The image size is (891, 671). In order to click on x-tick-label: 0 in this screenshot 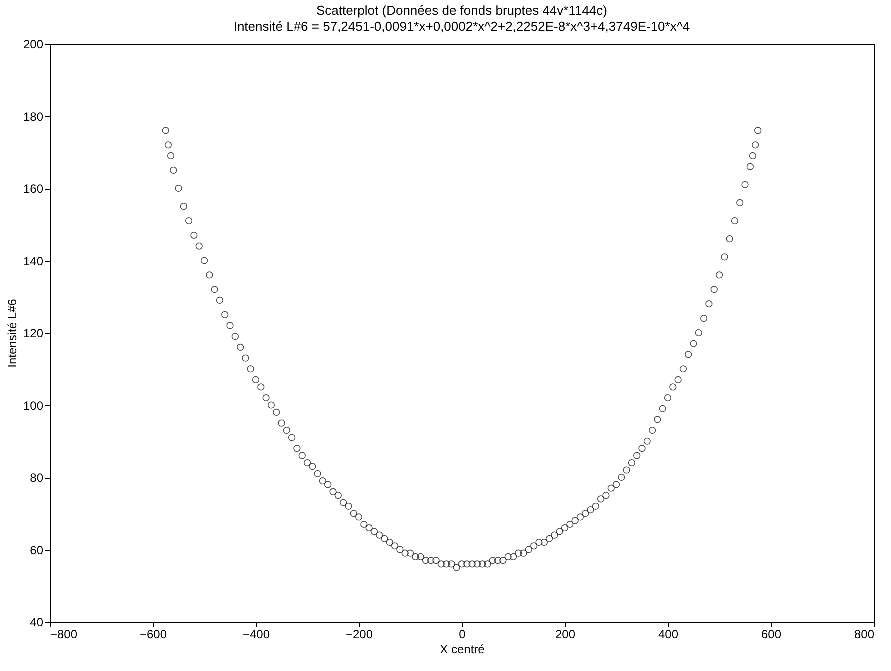, I will do `click(462, 635)`.